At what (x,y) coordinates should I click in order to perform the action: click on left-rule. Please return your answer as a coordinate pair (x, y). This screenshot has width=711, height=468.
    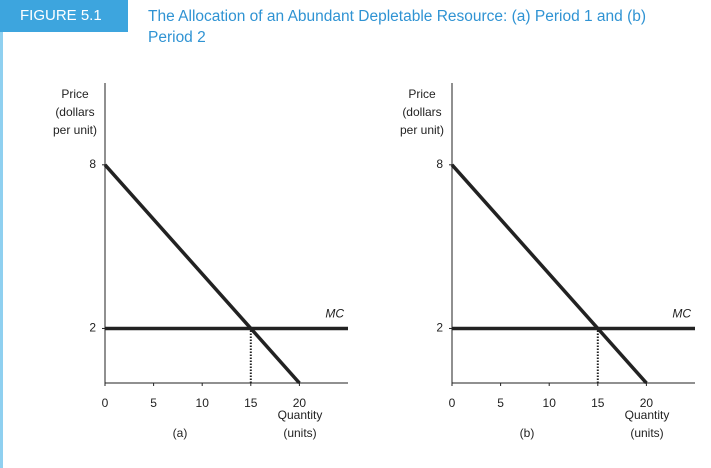
    Looking at the image, I should click on (1, 250).